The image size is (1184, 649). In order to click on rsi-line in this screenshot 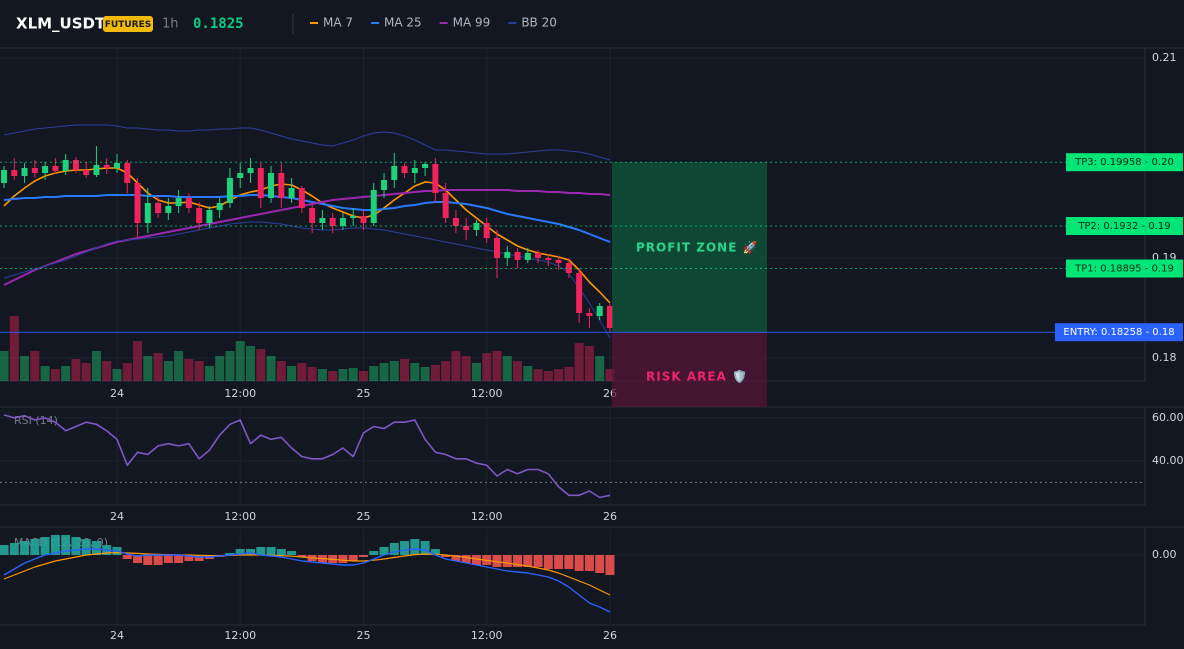, I will do `click(307, 456)`.